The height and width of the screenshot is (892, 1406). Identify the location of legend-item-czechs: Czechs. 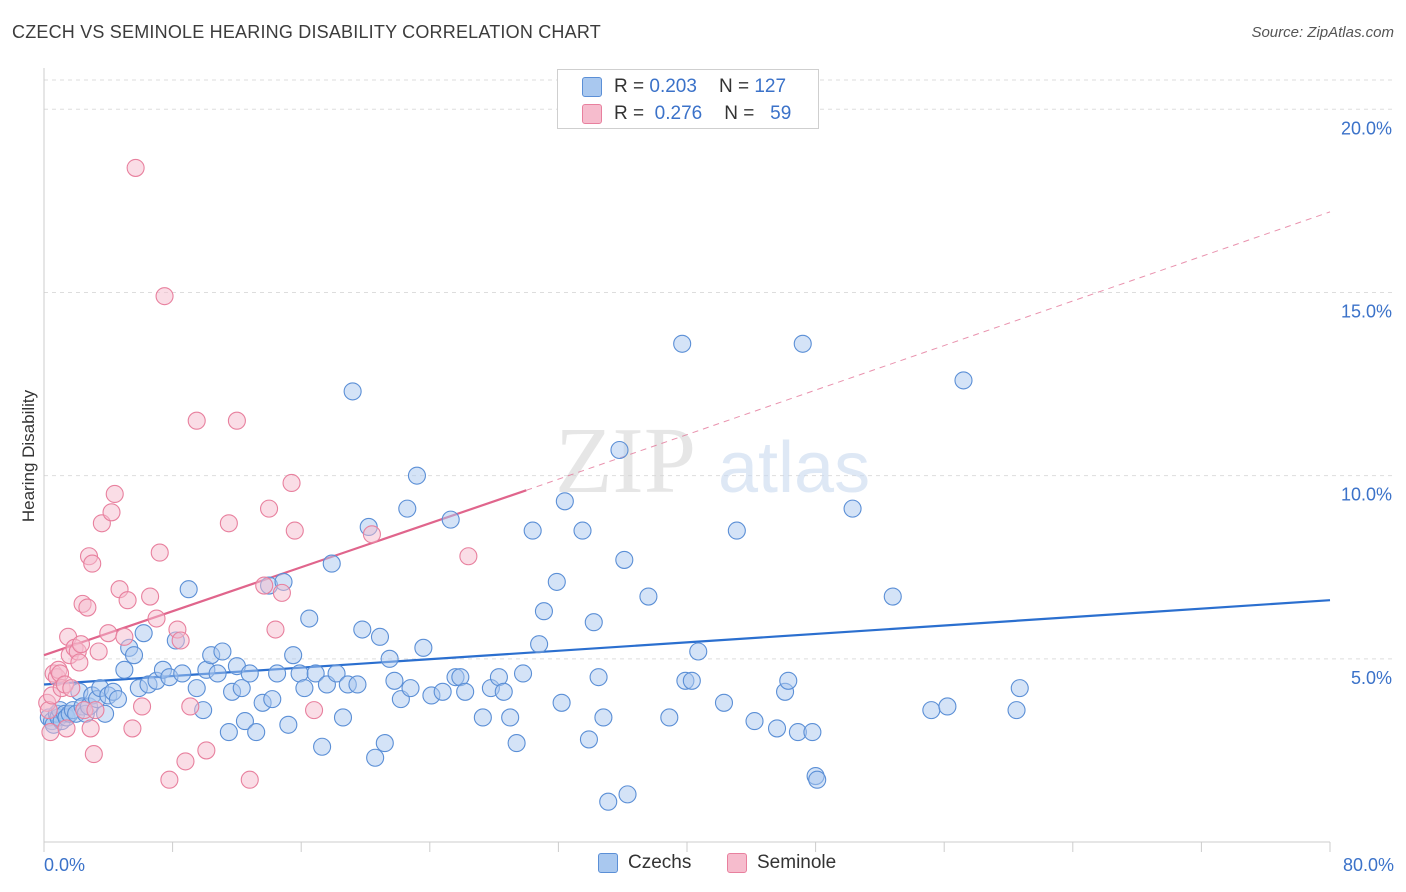
(644, 863).